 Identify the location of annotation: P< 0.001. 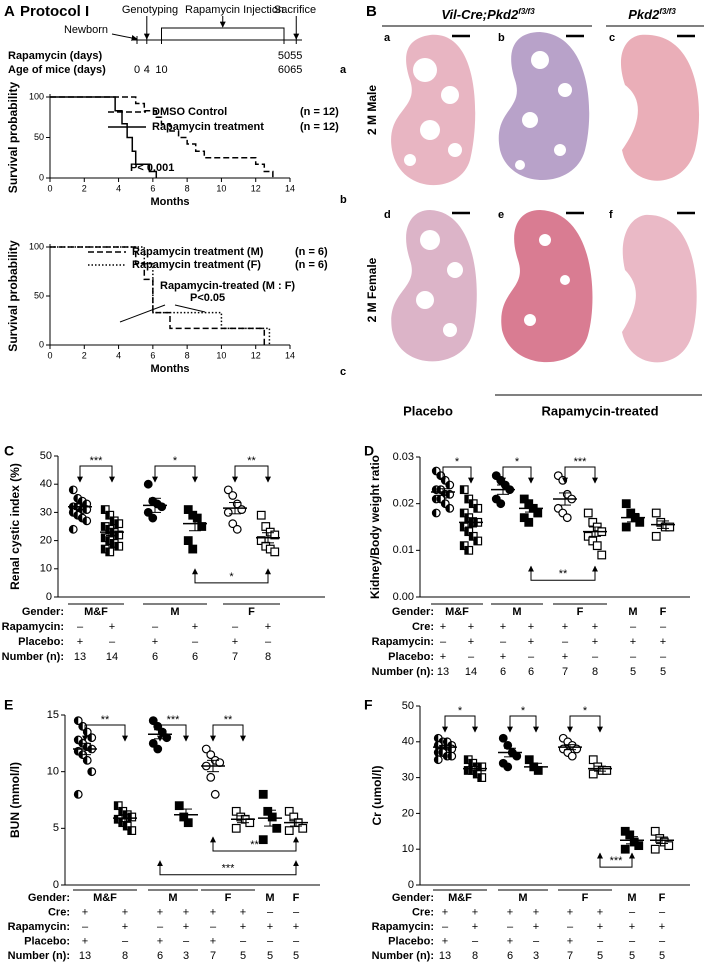
(152, 168).